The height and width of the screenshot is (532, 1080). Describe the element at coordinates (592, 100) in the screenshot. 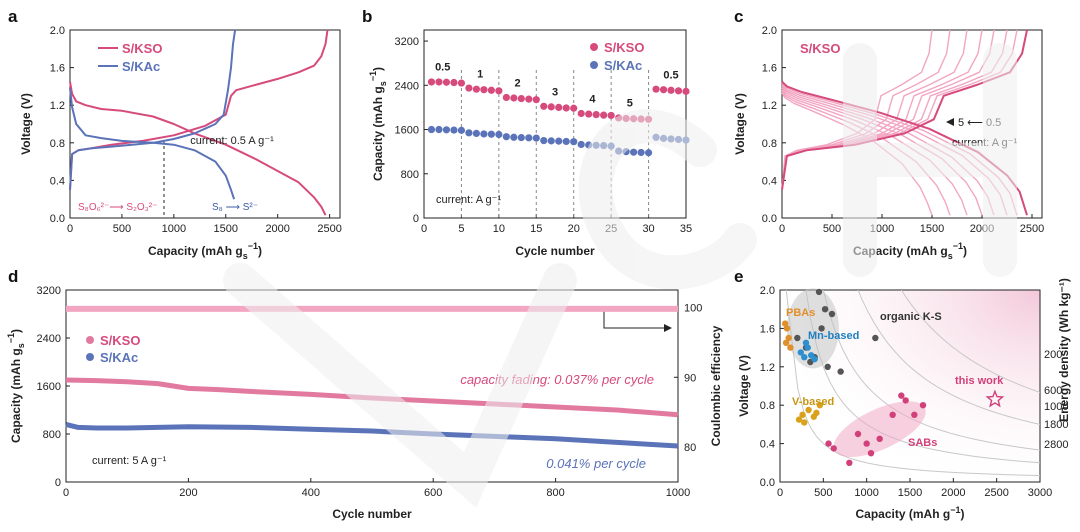

I see `panel-b-rate-label: 4` at that location.